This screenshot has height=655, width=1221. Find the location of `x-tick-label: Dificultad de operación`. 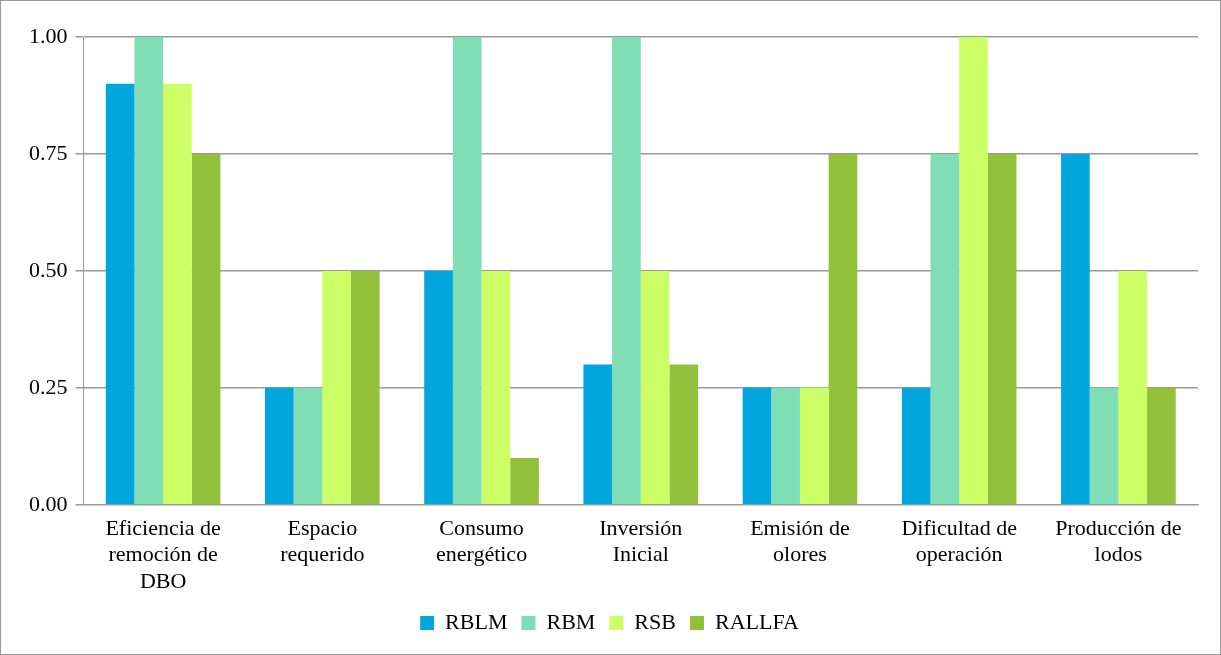

x-tick-label: Dificultad de operación is located at coordinates (959, 540).